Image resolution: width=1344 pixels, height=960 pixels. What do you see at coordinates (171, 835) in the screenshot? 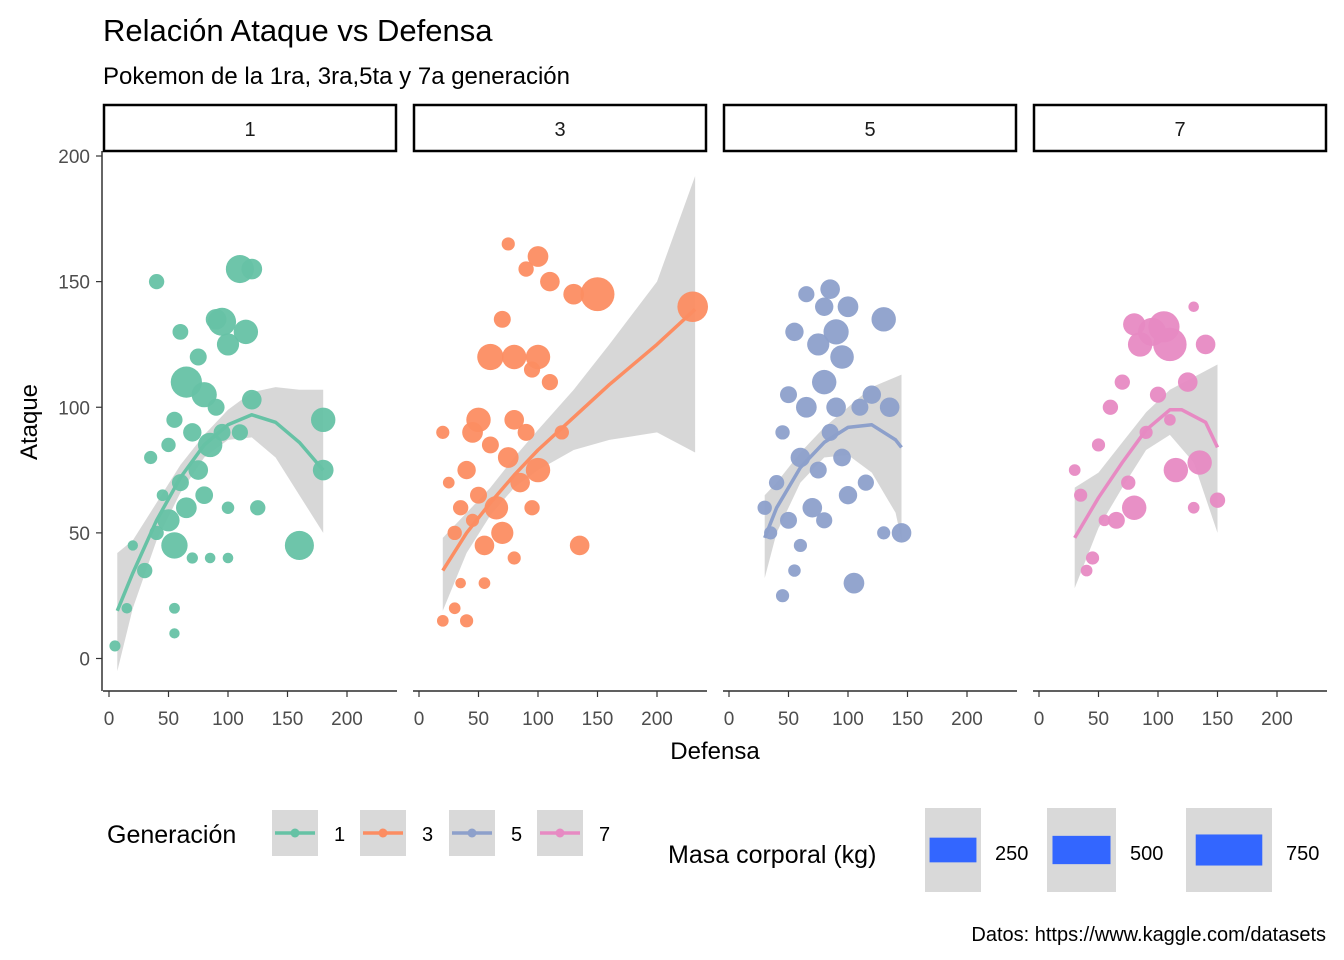
I see `legend-title: Generación` at bounding box center [171, 835].